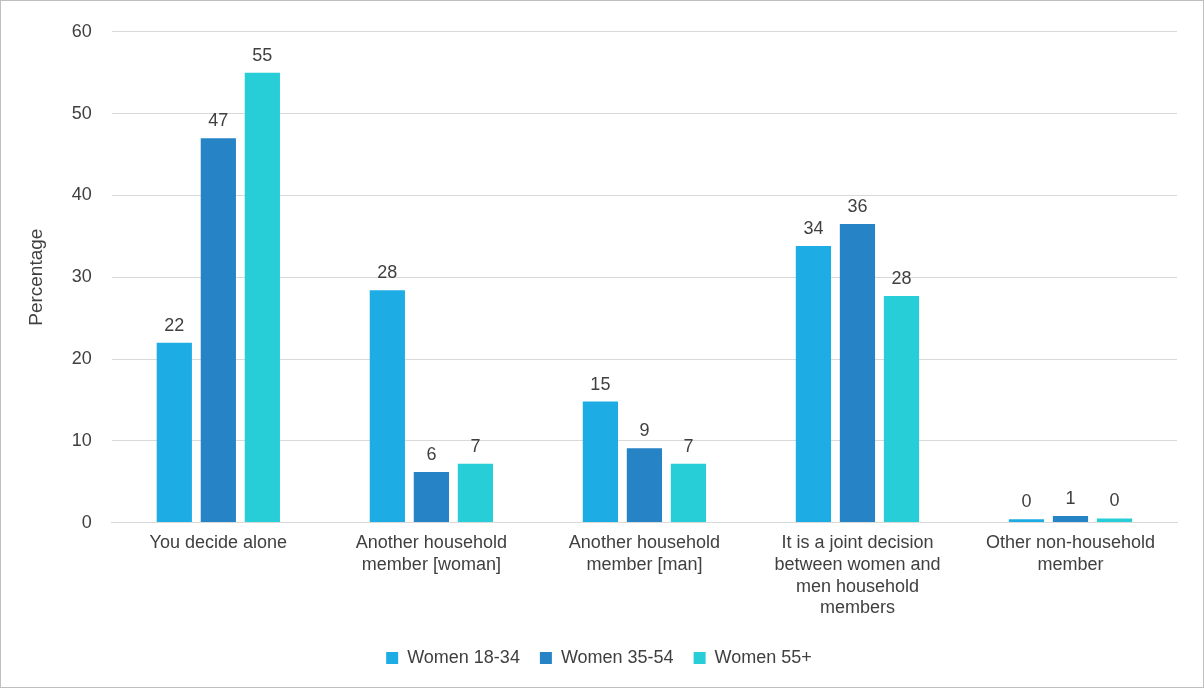 Image resolution: width=1204 pixels, height=688 pixels. Describe the element at coordinates (600, 383) in the screenshot. I see `data-label: 15` at that location.